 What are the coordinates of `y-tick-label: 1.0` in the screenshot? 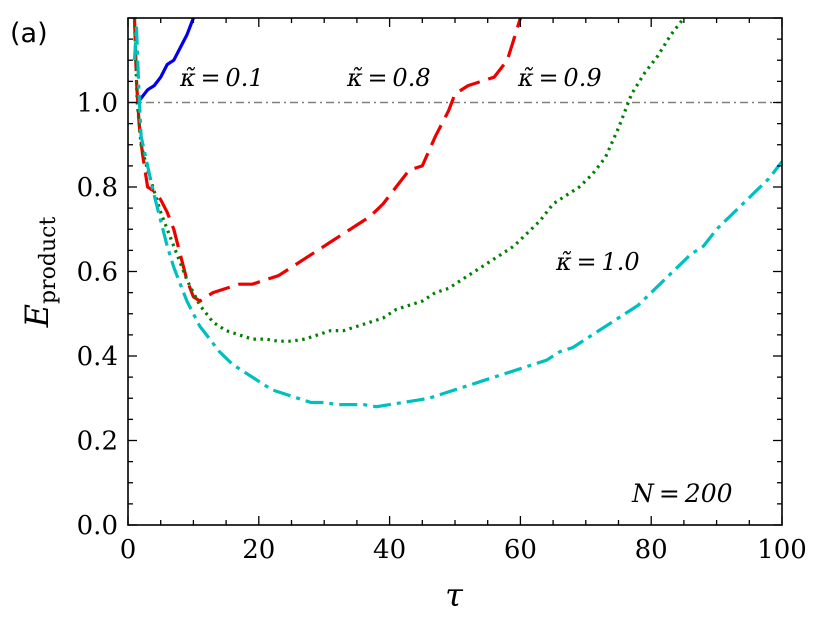 It's located at (97, 104).